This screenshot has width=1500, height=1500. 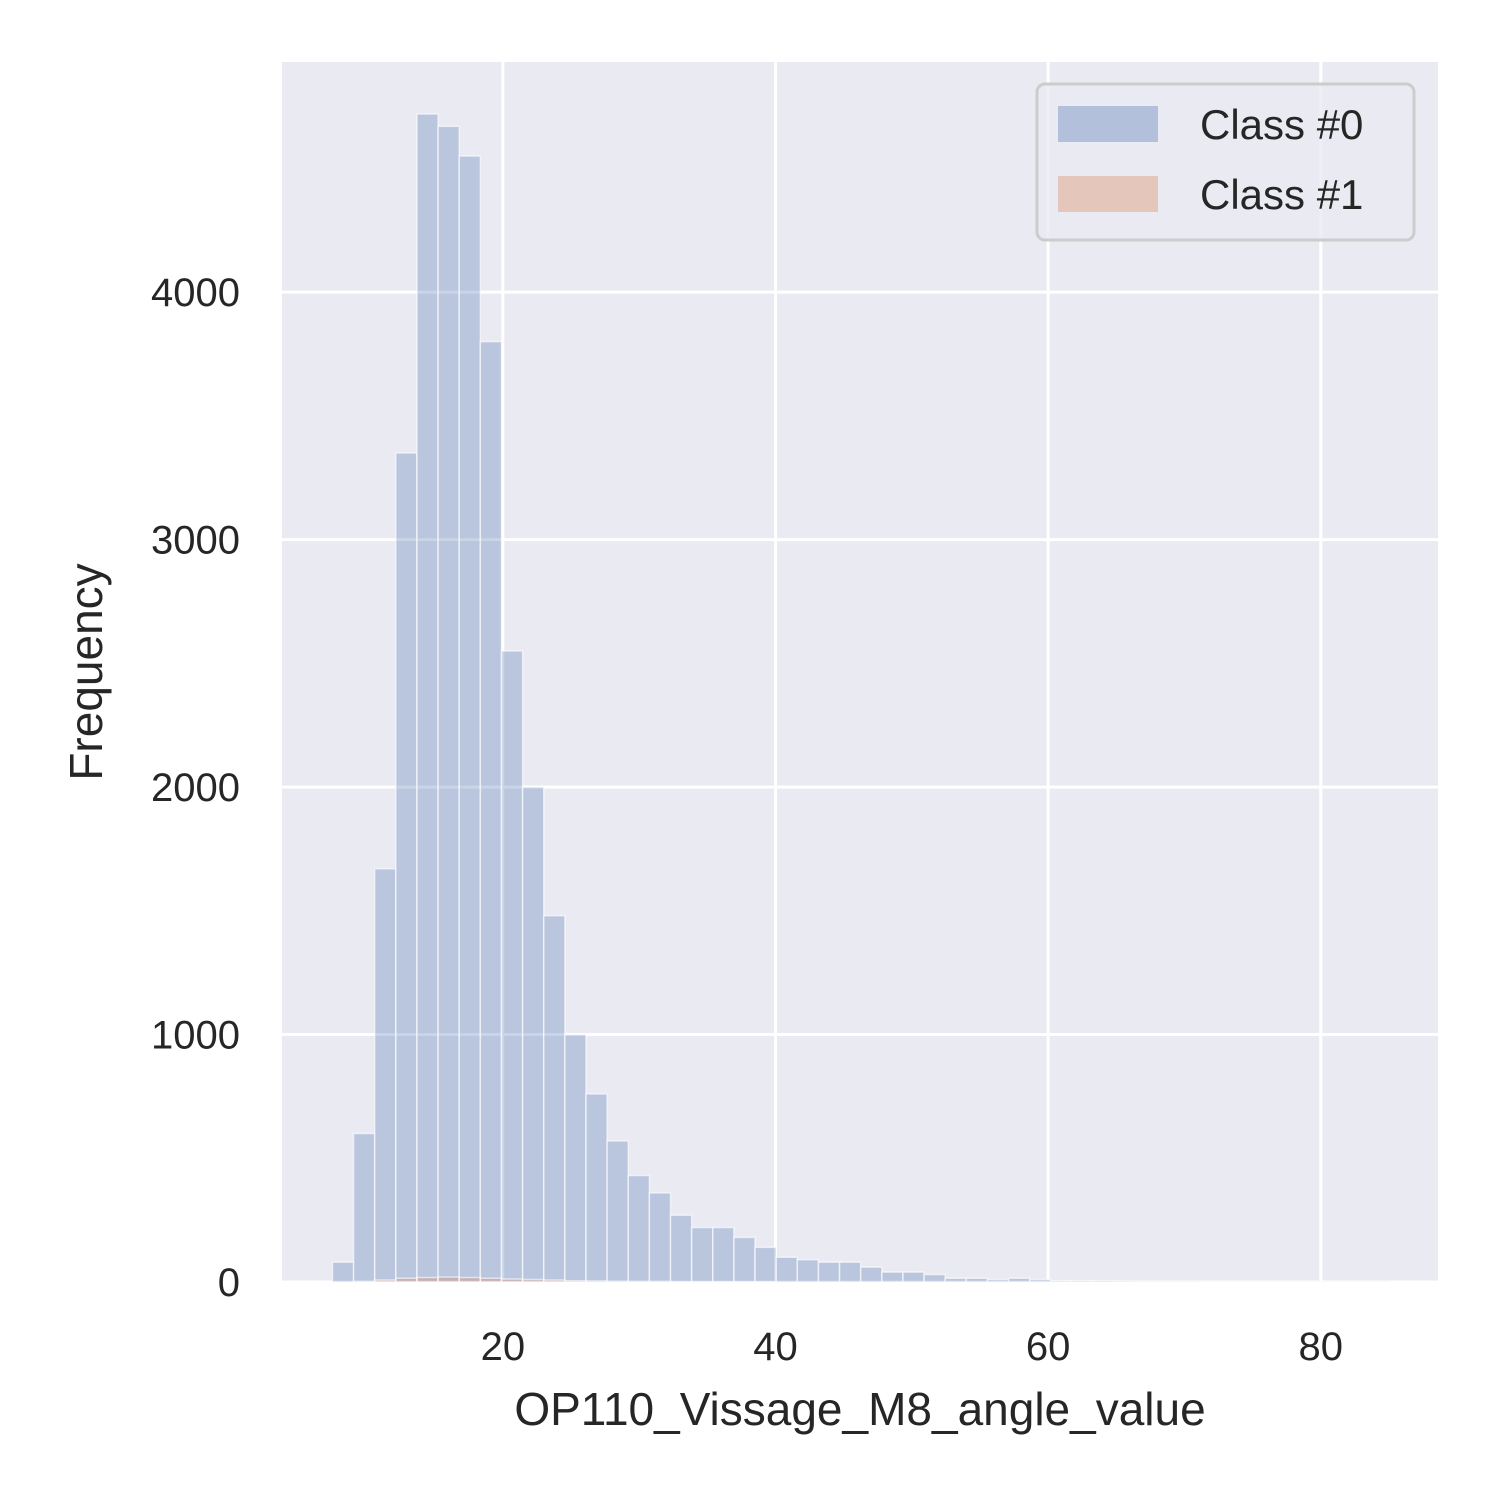 I want to click on x-tick-label: 40, so click(x=775, y=1347).